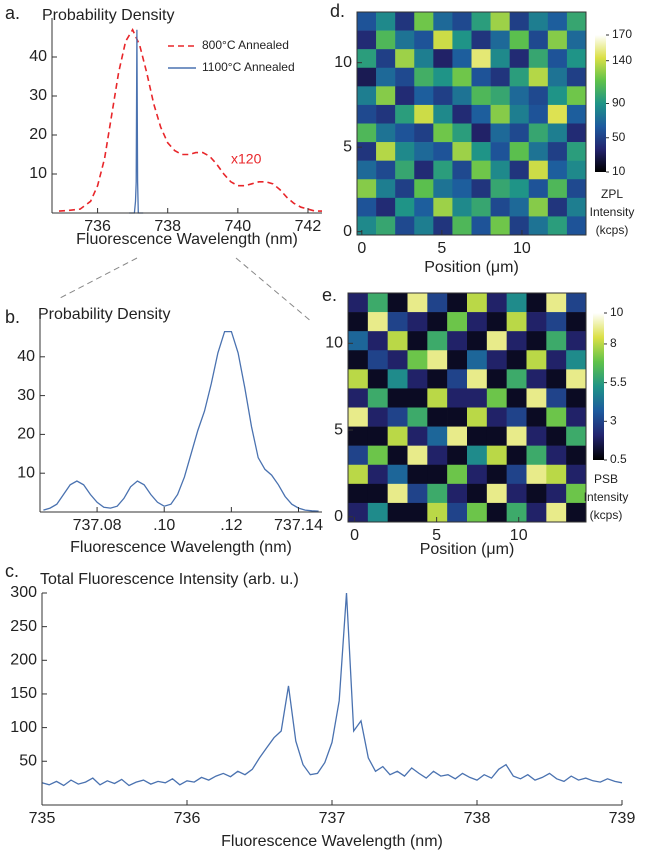  I want to click on colorbar-label: Intensity, so click(612, 212).